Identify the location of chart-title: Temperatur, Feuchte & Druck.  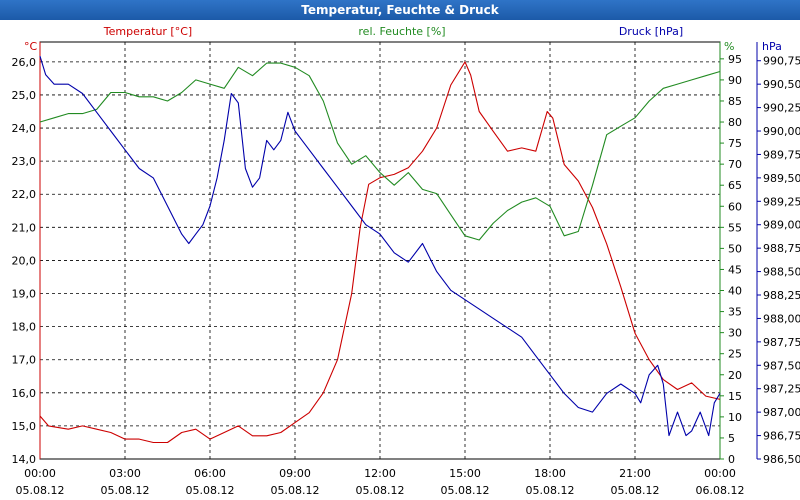
(400, 10).